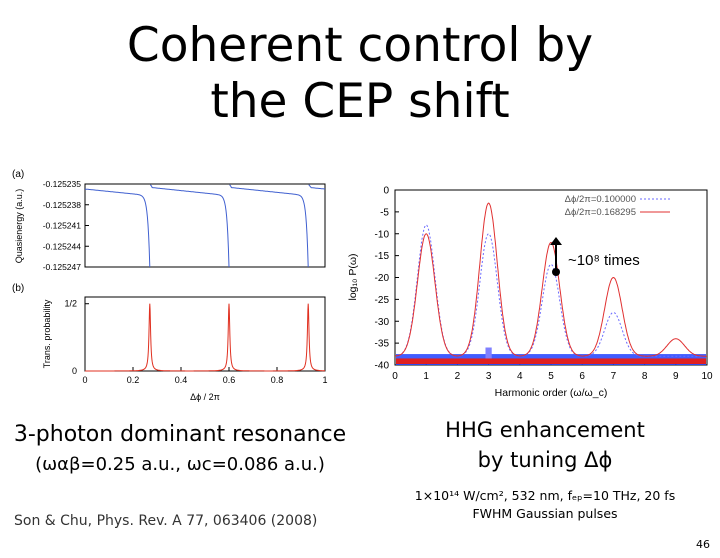 The height and width of the screenshot is (558, 720). What do you see at coordinates (19, 226) in the screenshot?
I see `panel-a-ylabel: Quasienergy (a.u.)` at bounding box center [19, 226].